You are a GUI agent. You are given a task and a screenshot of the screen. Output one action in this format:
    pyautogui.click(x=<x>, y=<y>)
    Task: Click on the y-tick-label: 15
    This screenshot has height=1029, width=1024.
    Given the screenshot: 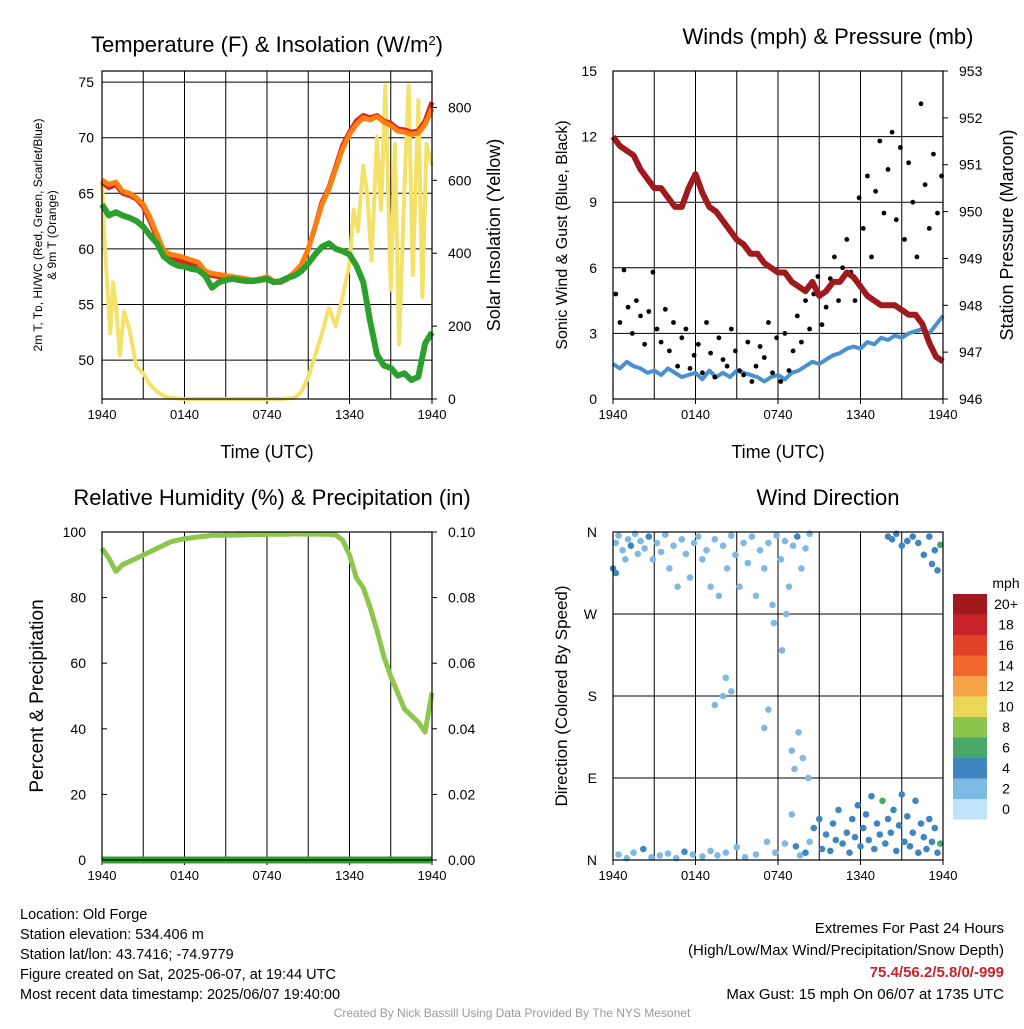 What is the action you would take?
    pyautogui.click(x=589, y=71)
    